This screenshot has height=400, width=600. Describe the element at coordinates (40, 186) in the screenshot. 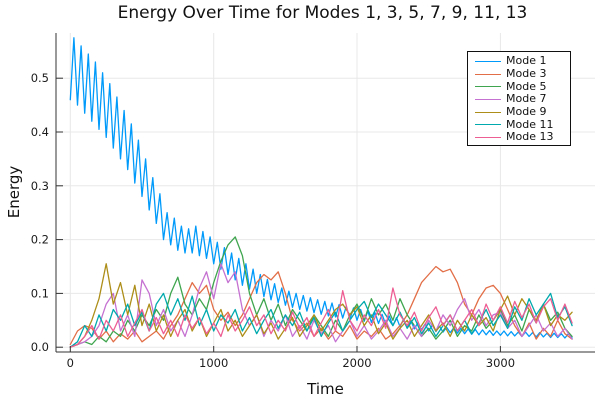

I see `y-tick-label: 0.3` at that location.